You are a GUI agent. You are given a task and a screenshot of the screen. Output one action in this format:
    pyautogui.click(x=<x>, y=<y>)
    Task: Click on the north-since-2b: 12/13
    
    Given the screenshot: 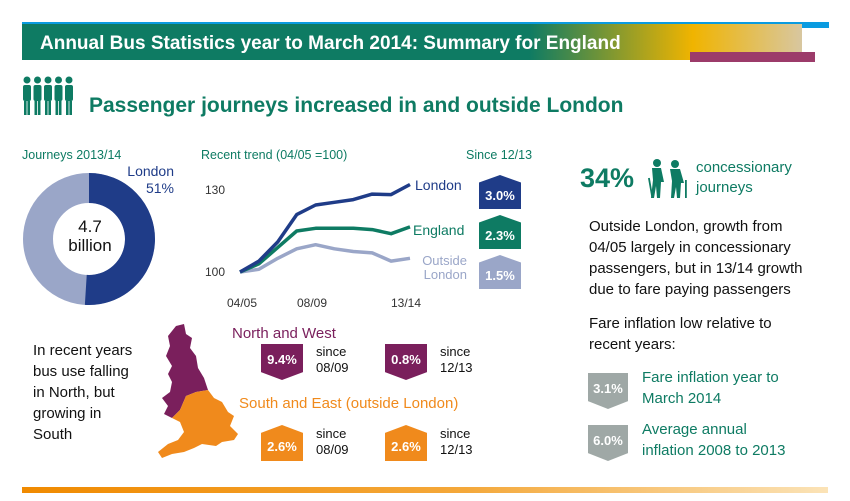 What is the action you would take?
    pyautogui.click(x=456, y=367)
    